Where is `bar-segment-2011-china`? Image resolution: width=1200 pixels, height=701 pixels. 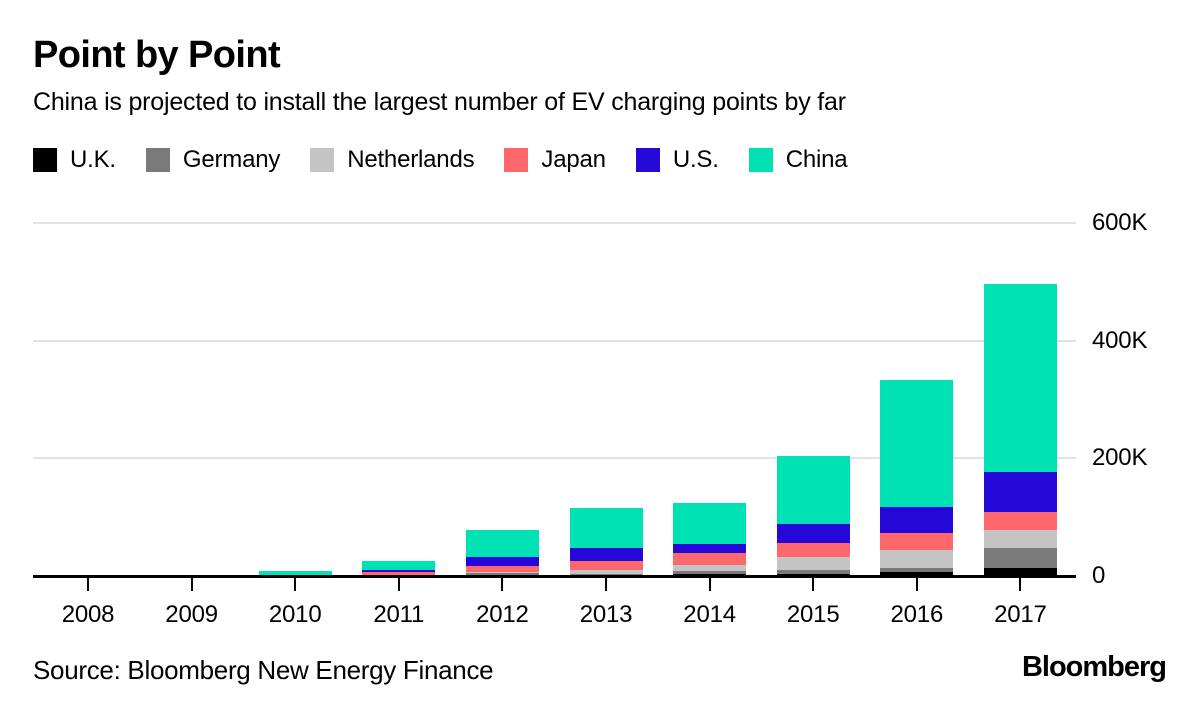 bar-segment-2011-china is located at coordinates (399, 566).